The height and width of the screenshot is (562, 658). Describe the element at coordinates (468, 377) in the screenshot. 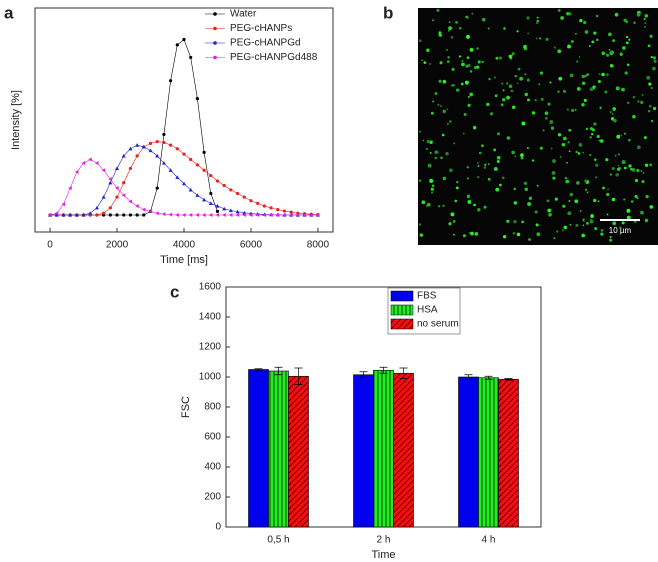

I see `error-bar` at that location.